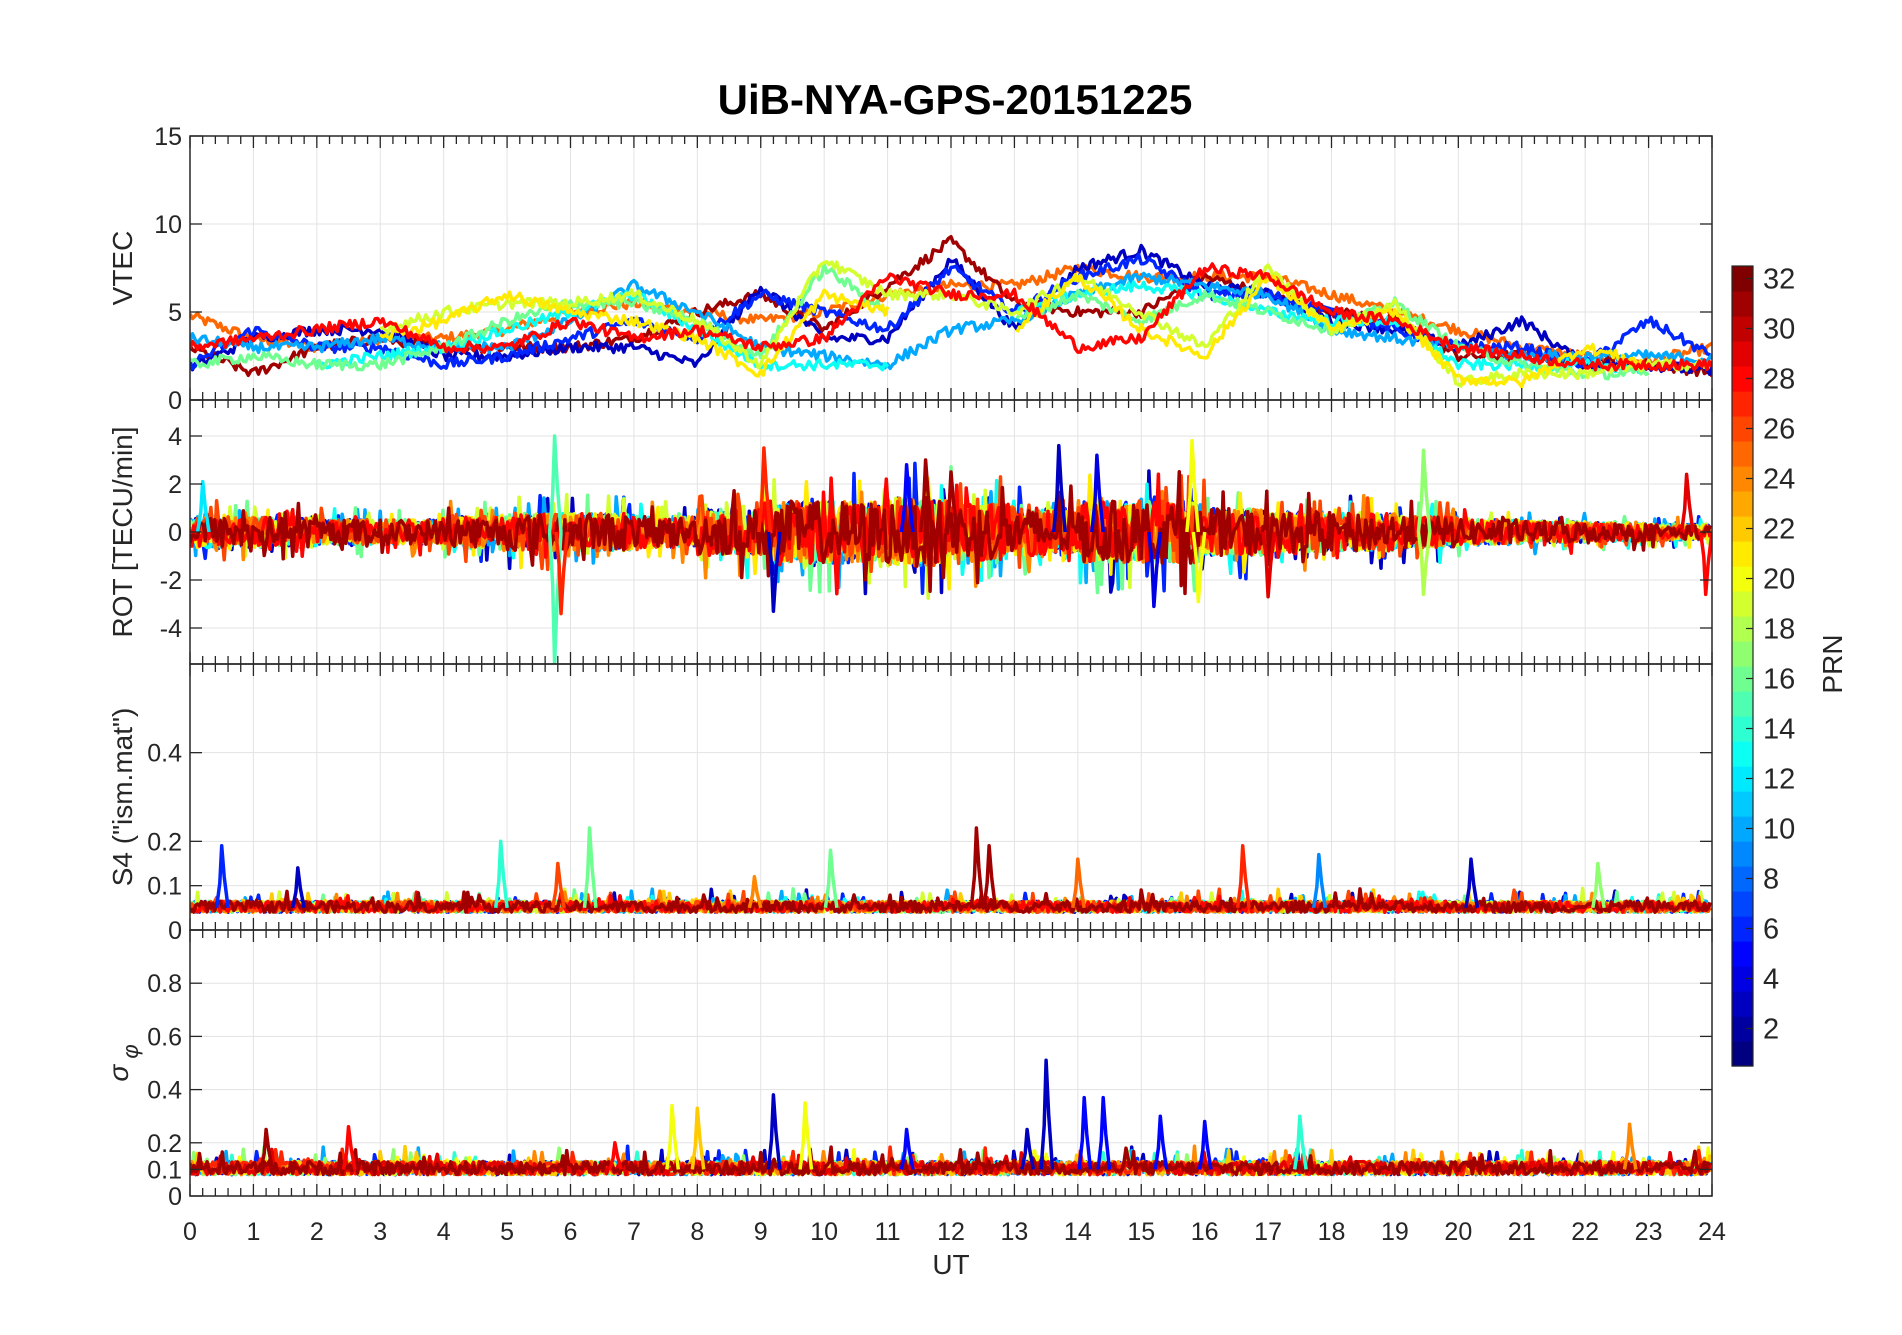  What do you see at coordinates (1779, 430) in the screenshot?
I see `colorbar-tick-label: 26` at bounding box center [1779, 430].